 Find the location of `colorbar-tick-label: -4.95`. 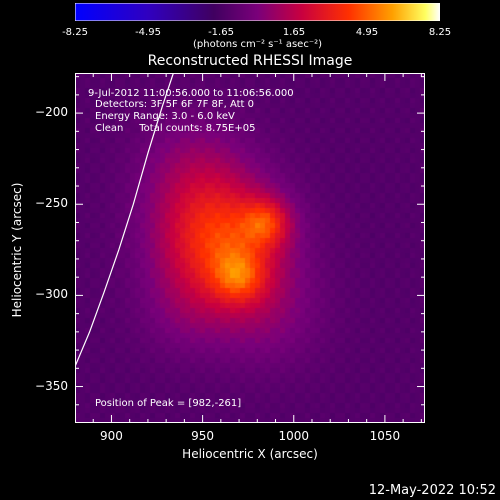

colorbar-tick-label: -4.95 is located at coordinates (148, 32).